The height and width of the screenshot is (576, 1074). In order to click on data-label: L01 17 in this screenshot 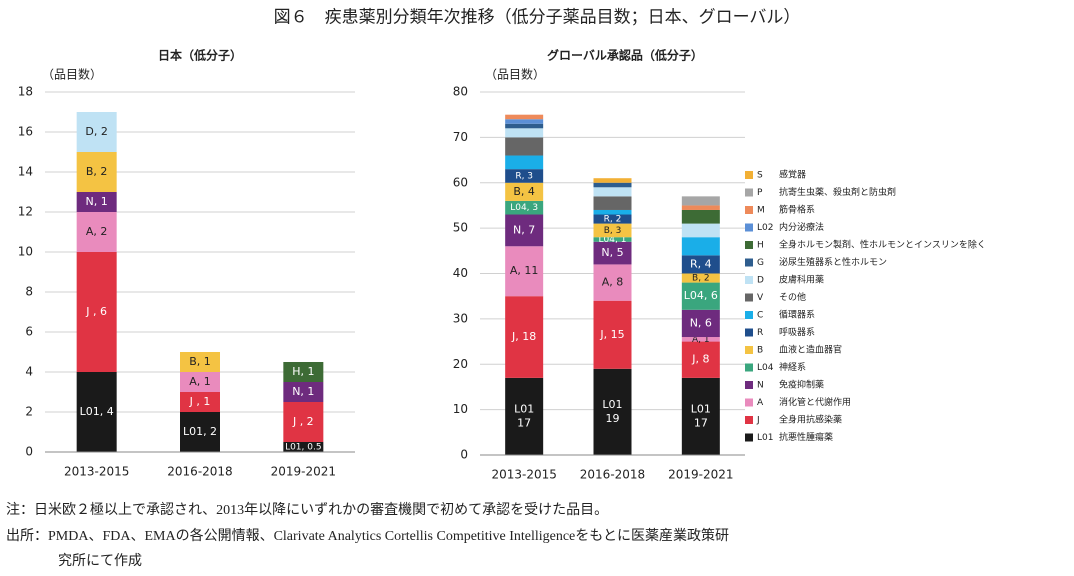, I will do `click(701, 415)`.